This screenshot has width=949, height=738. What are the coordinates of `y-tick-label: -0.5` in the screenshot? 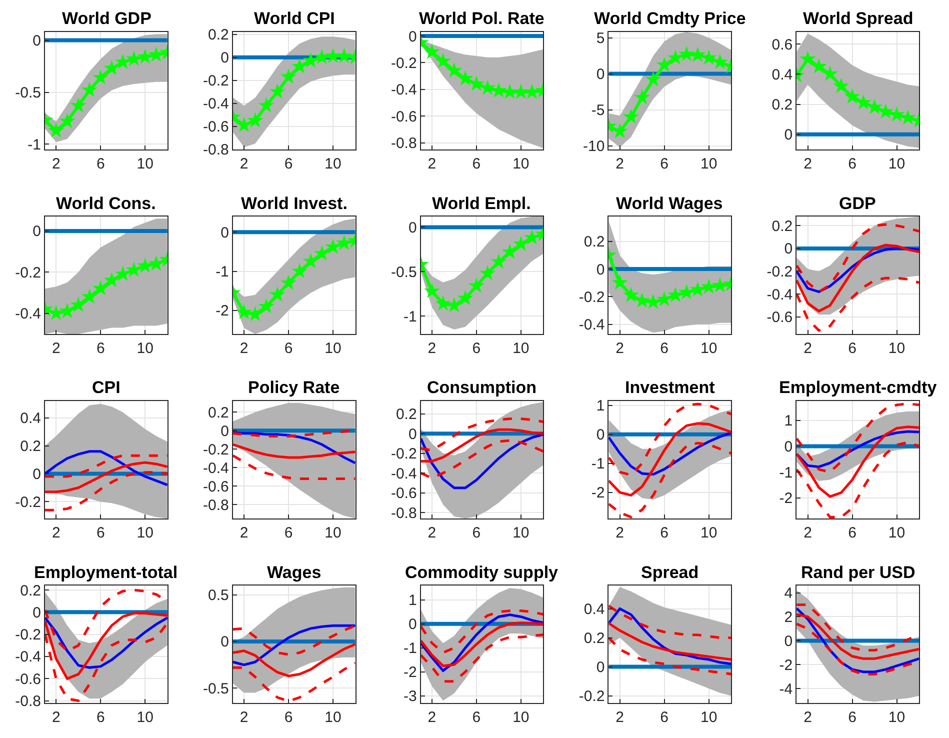 It's located at (28, 93).